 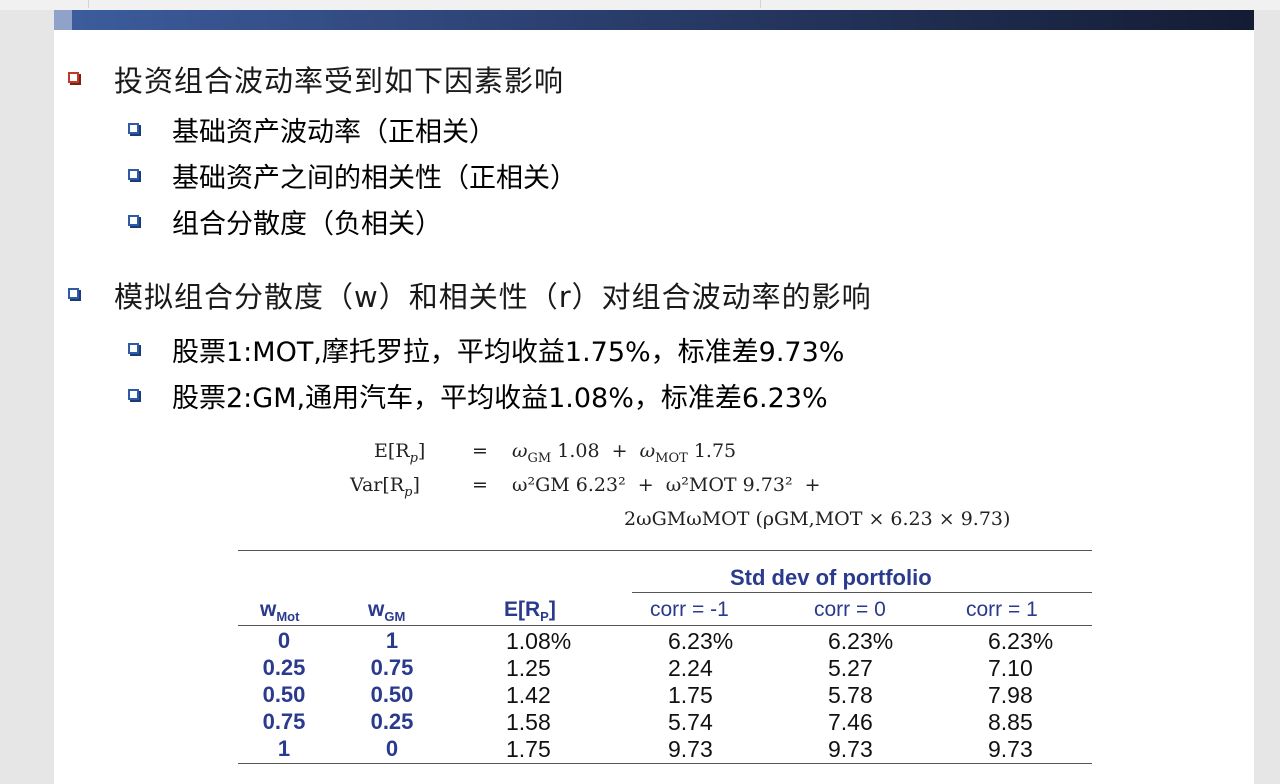 What do you see at coordinates (665, 763) in the screenshot?
I see `table-bottom-rule` at bounding box center [665, 763].